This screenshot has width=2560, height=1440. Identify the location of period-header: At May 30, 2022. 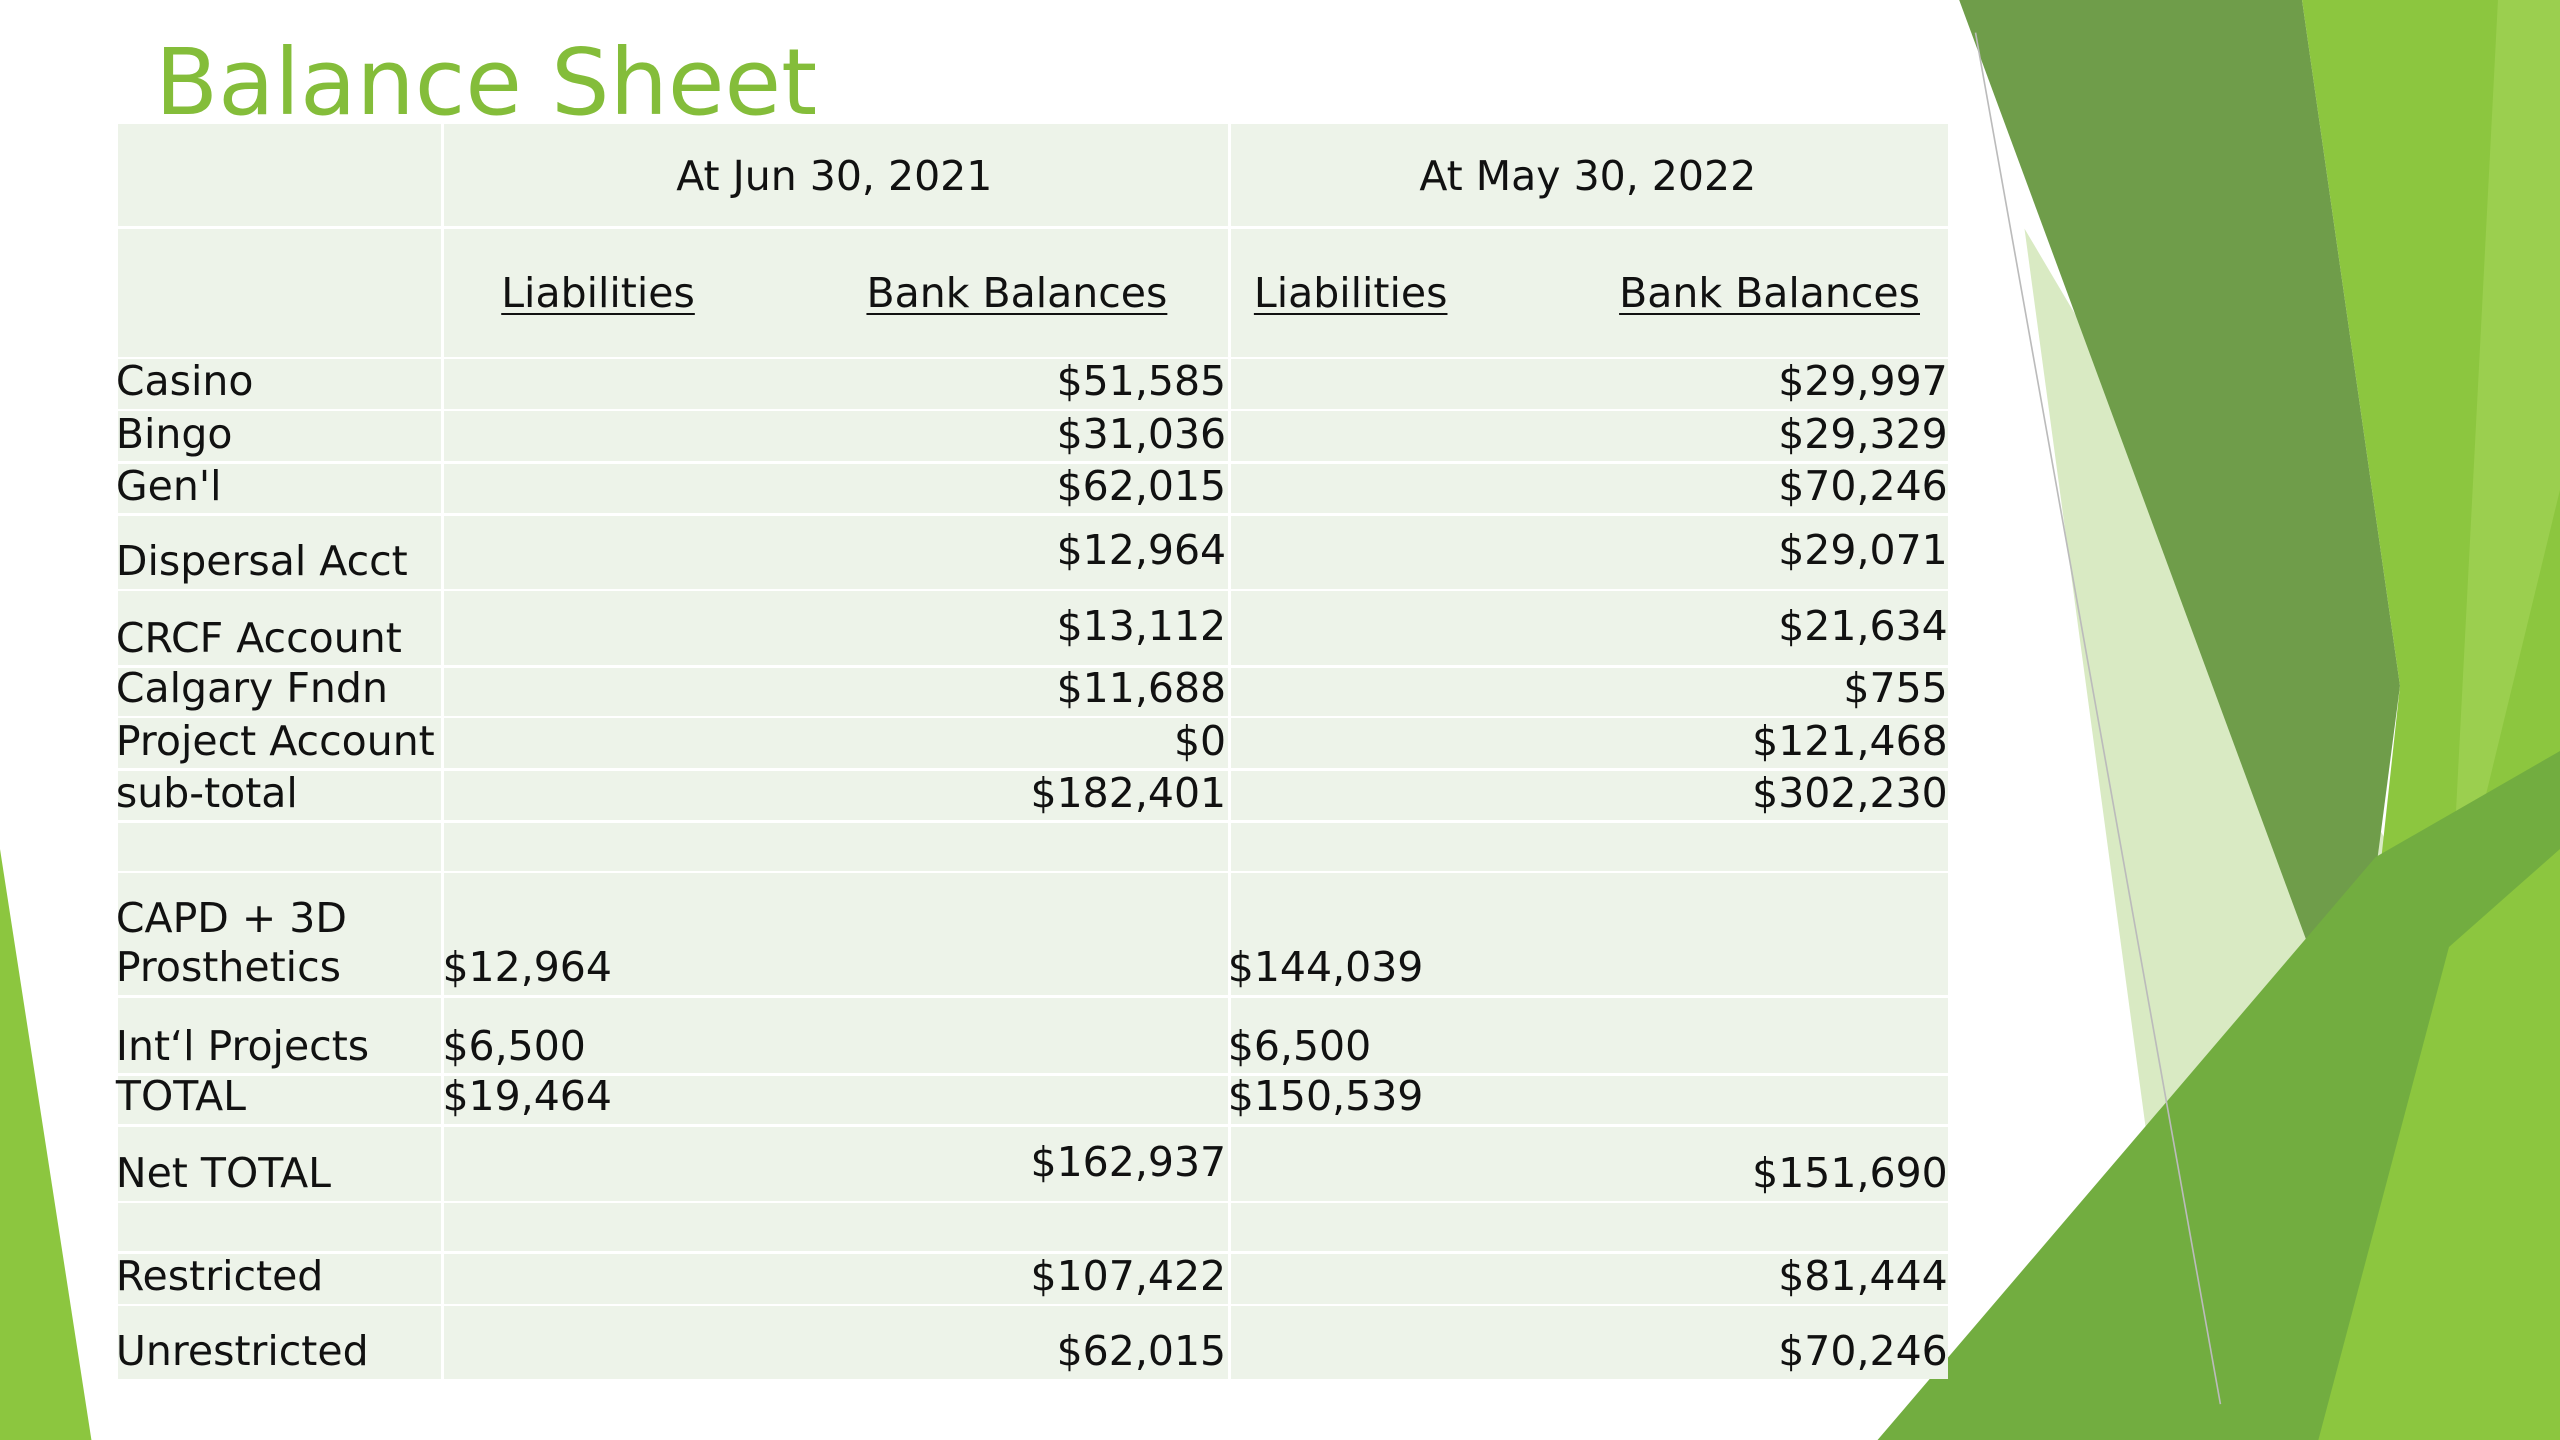
(1588, 175).